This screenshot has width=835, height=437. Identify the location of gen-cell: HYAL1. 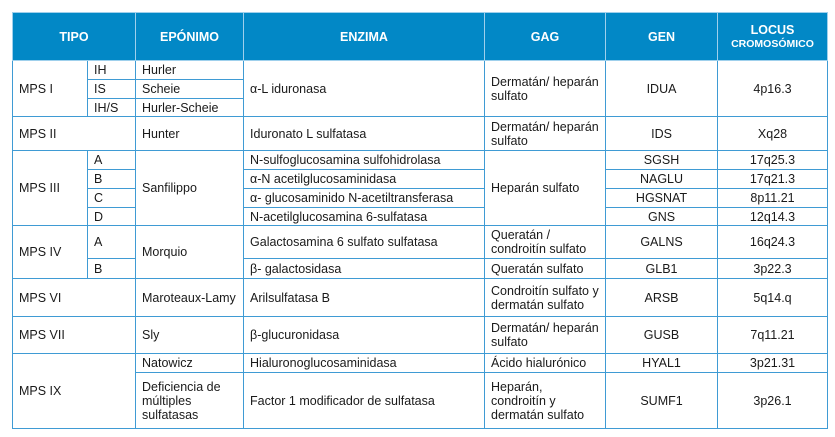
(662, 363).